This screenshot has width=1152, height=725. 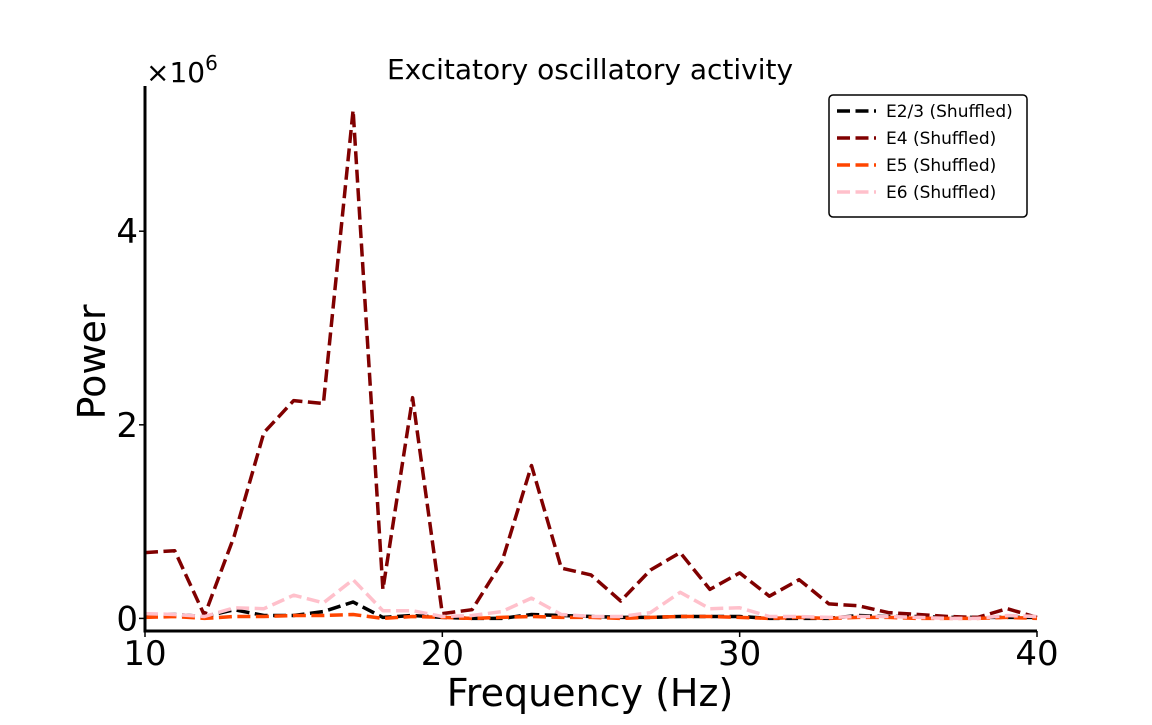 I want to click on legend-label-3: E5 (Shuffled), so click(x=941, y=166).